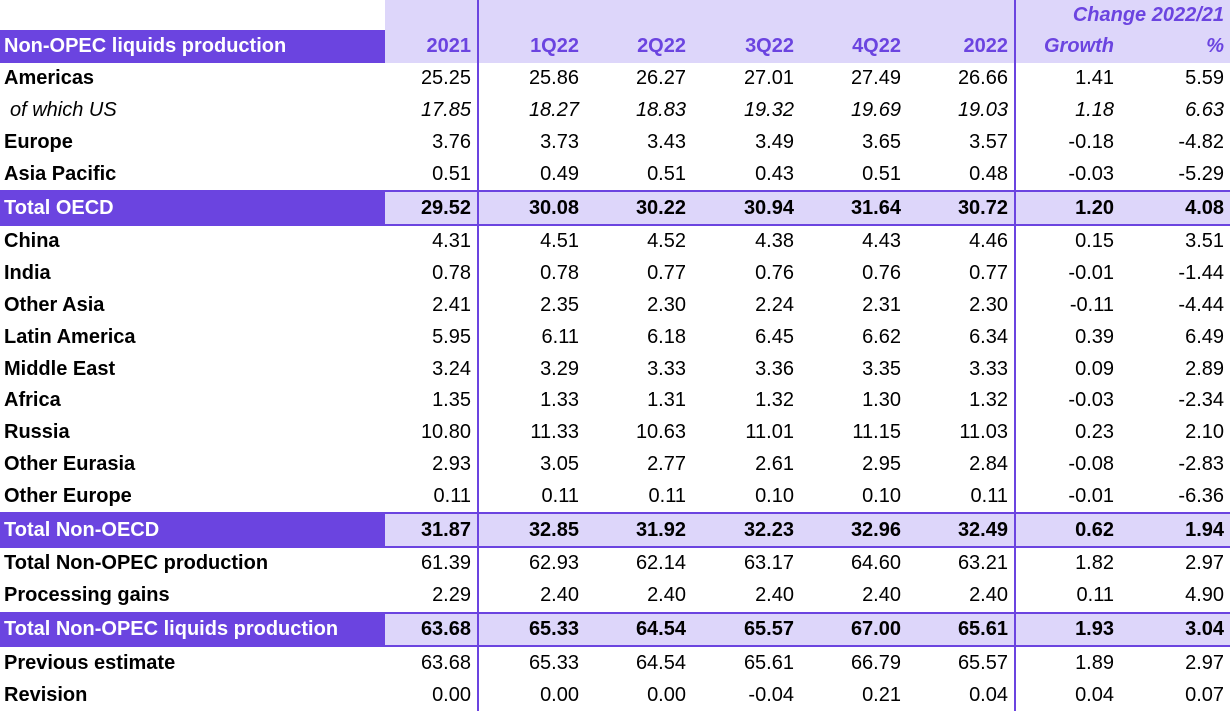 This screenshot has height=719, width=1230. Describe the element at coordinates (666, 141) in the screenshot. I see `value-cell: 3.43` at that location.